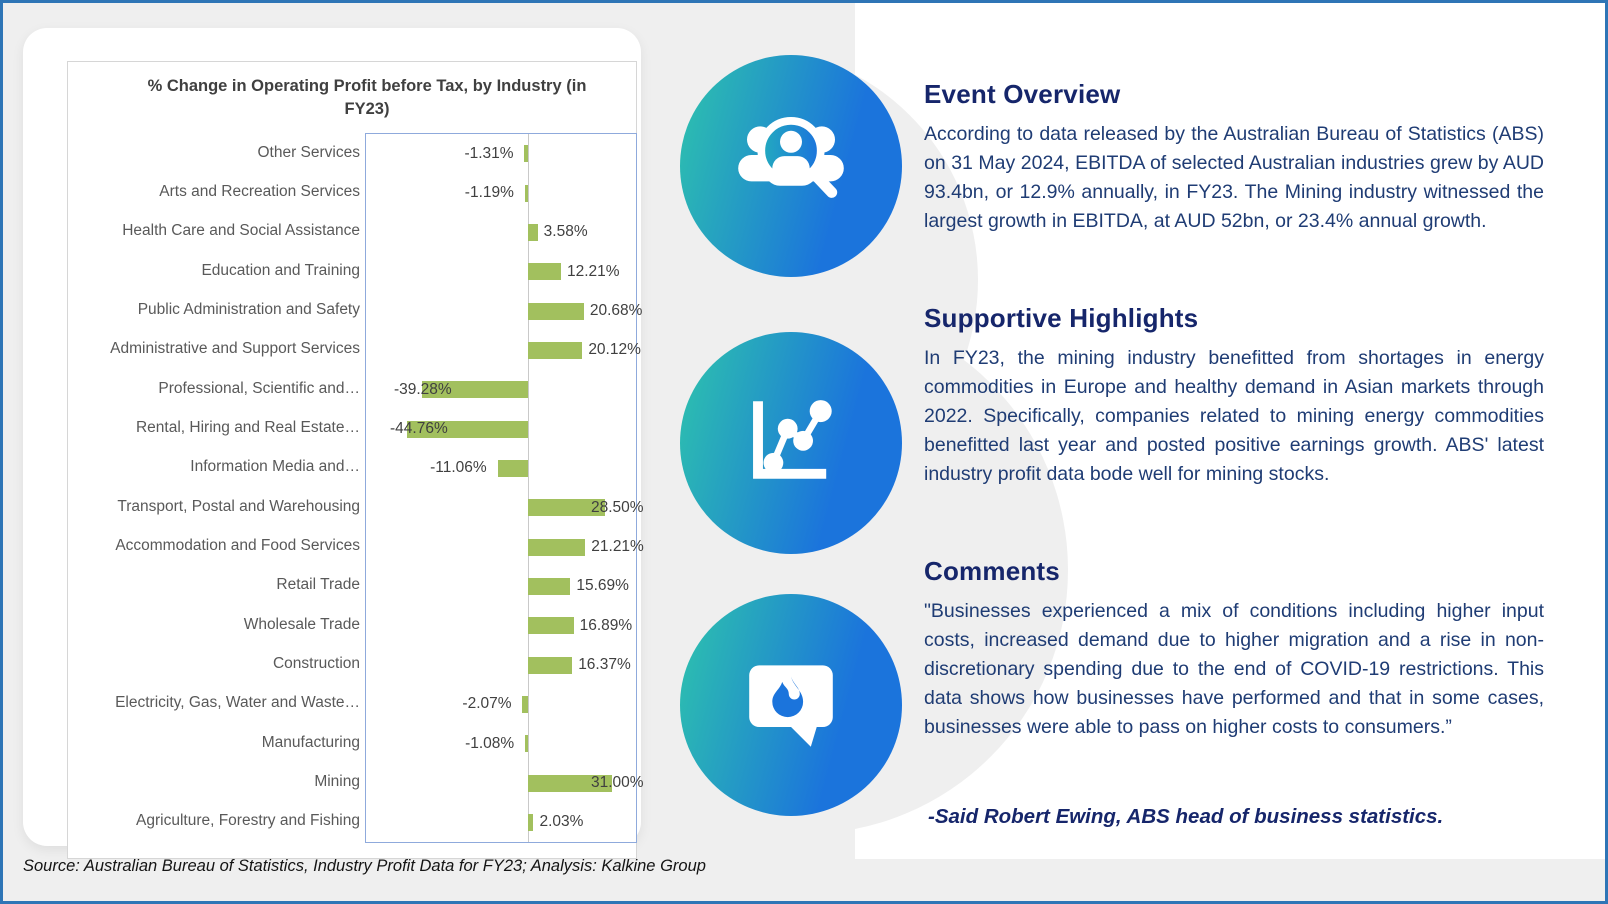  I want to click on people-search-icon, so click(791, 157).